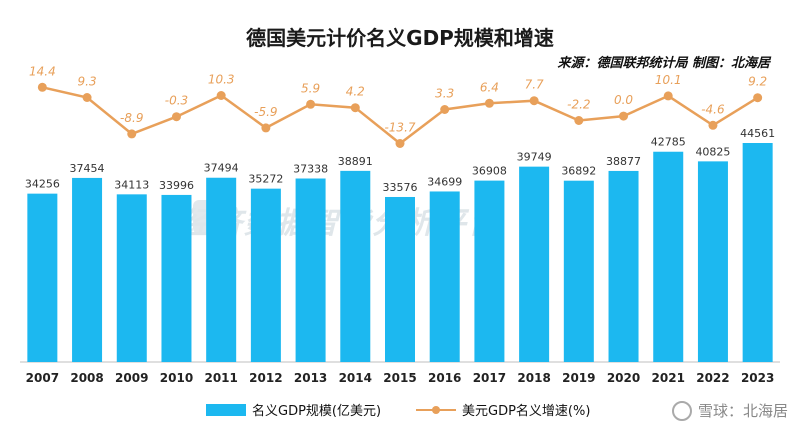 This screenshot has height=436, width=800. I want to click on bar-label-2013: 37338, so click(310, 168).